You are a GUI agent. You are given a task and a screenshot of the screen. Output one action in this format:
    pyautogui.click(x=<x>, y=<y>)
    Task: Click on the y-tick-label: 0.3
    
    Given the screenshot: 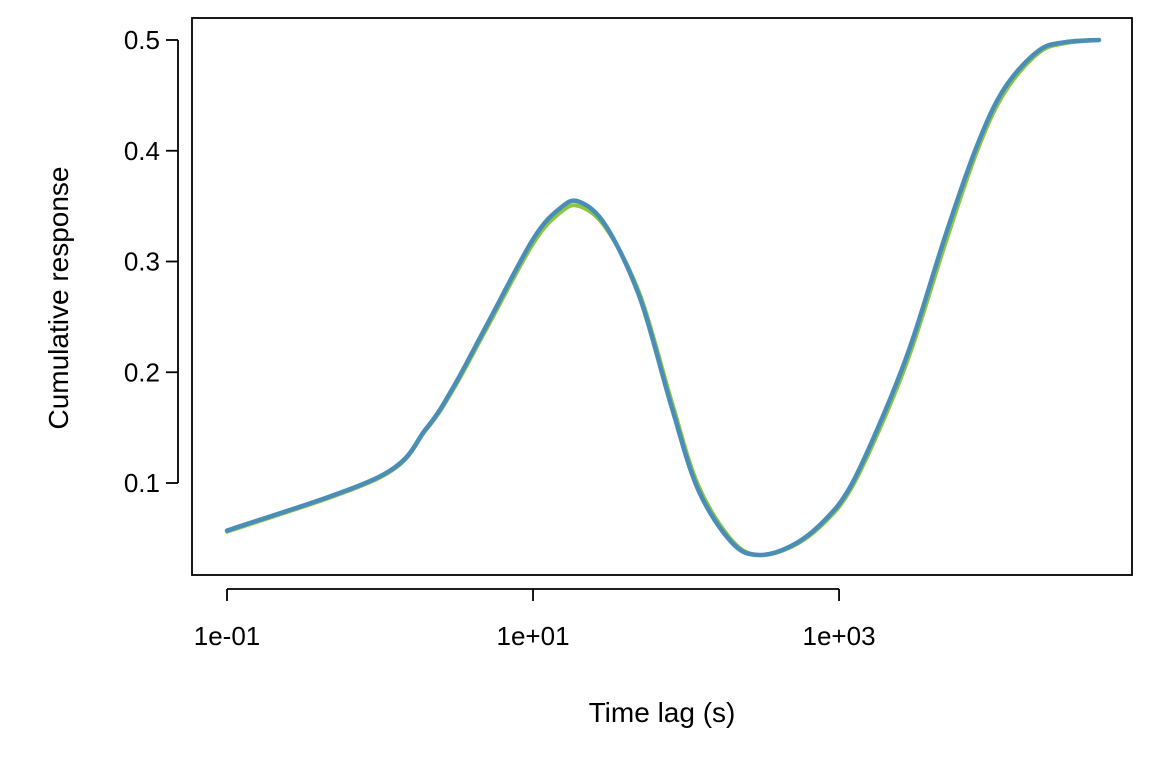 What is the action you would take?
    pyautogui.click(x=142, y=262)
    